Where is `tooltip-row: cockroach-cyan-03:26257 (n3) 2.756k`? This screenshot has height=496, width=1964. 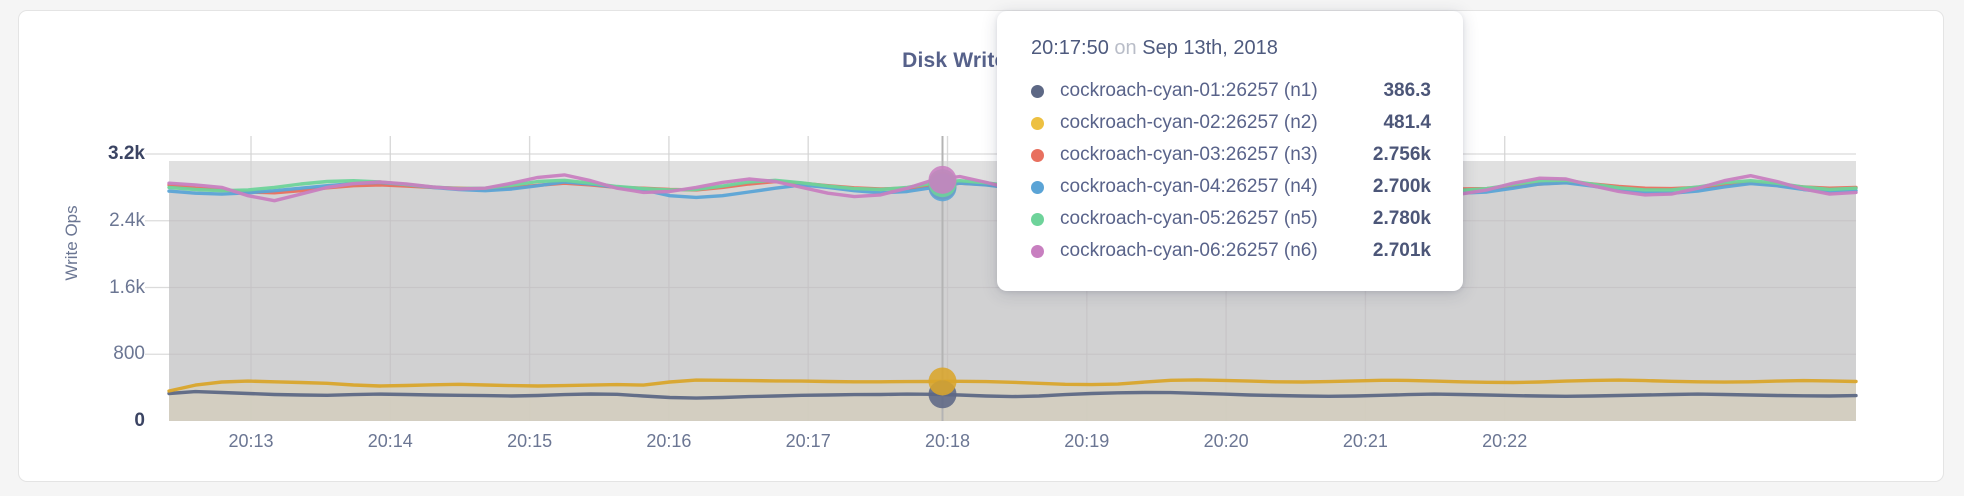 tooltip-row: cockroach-cyan-03:26257 (n3) 2.756k is located at coordinates (1232, 155).